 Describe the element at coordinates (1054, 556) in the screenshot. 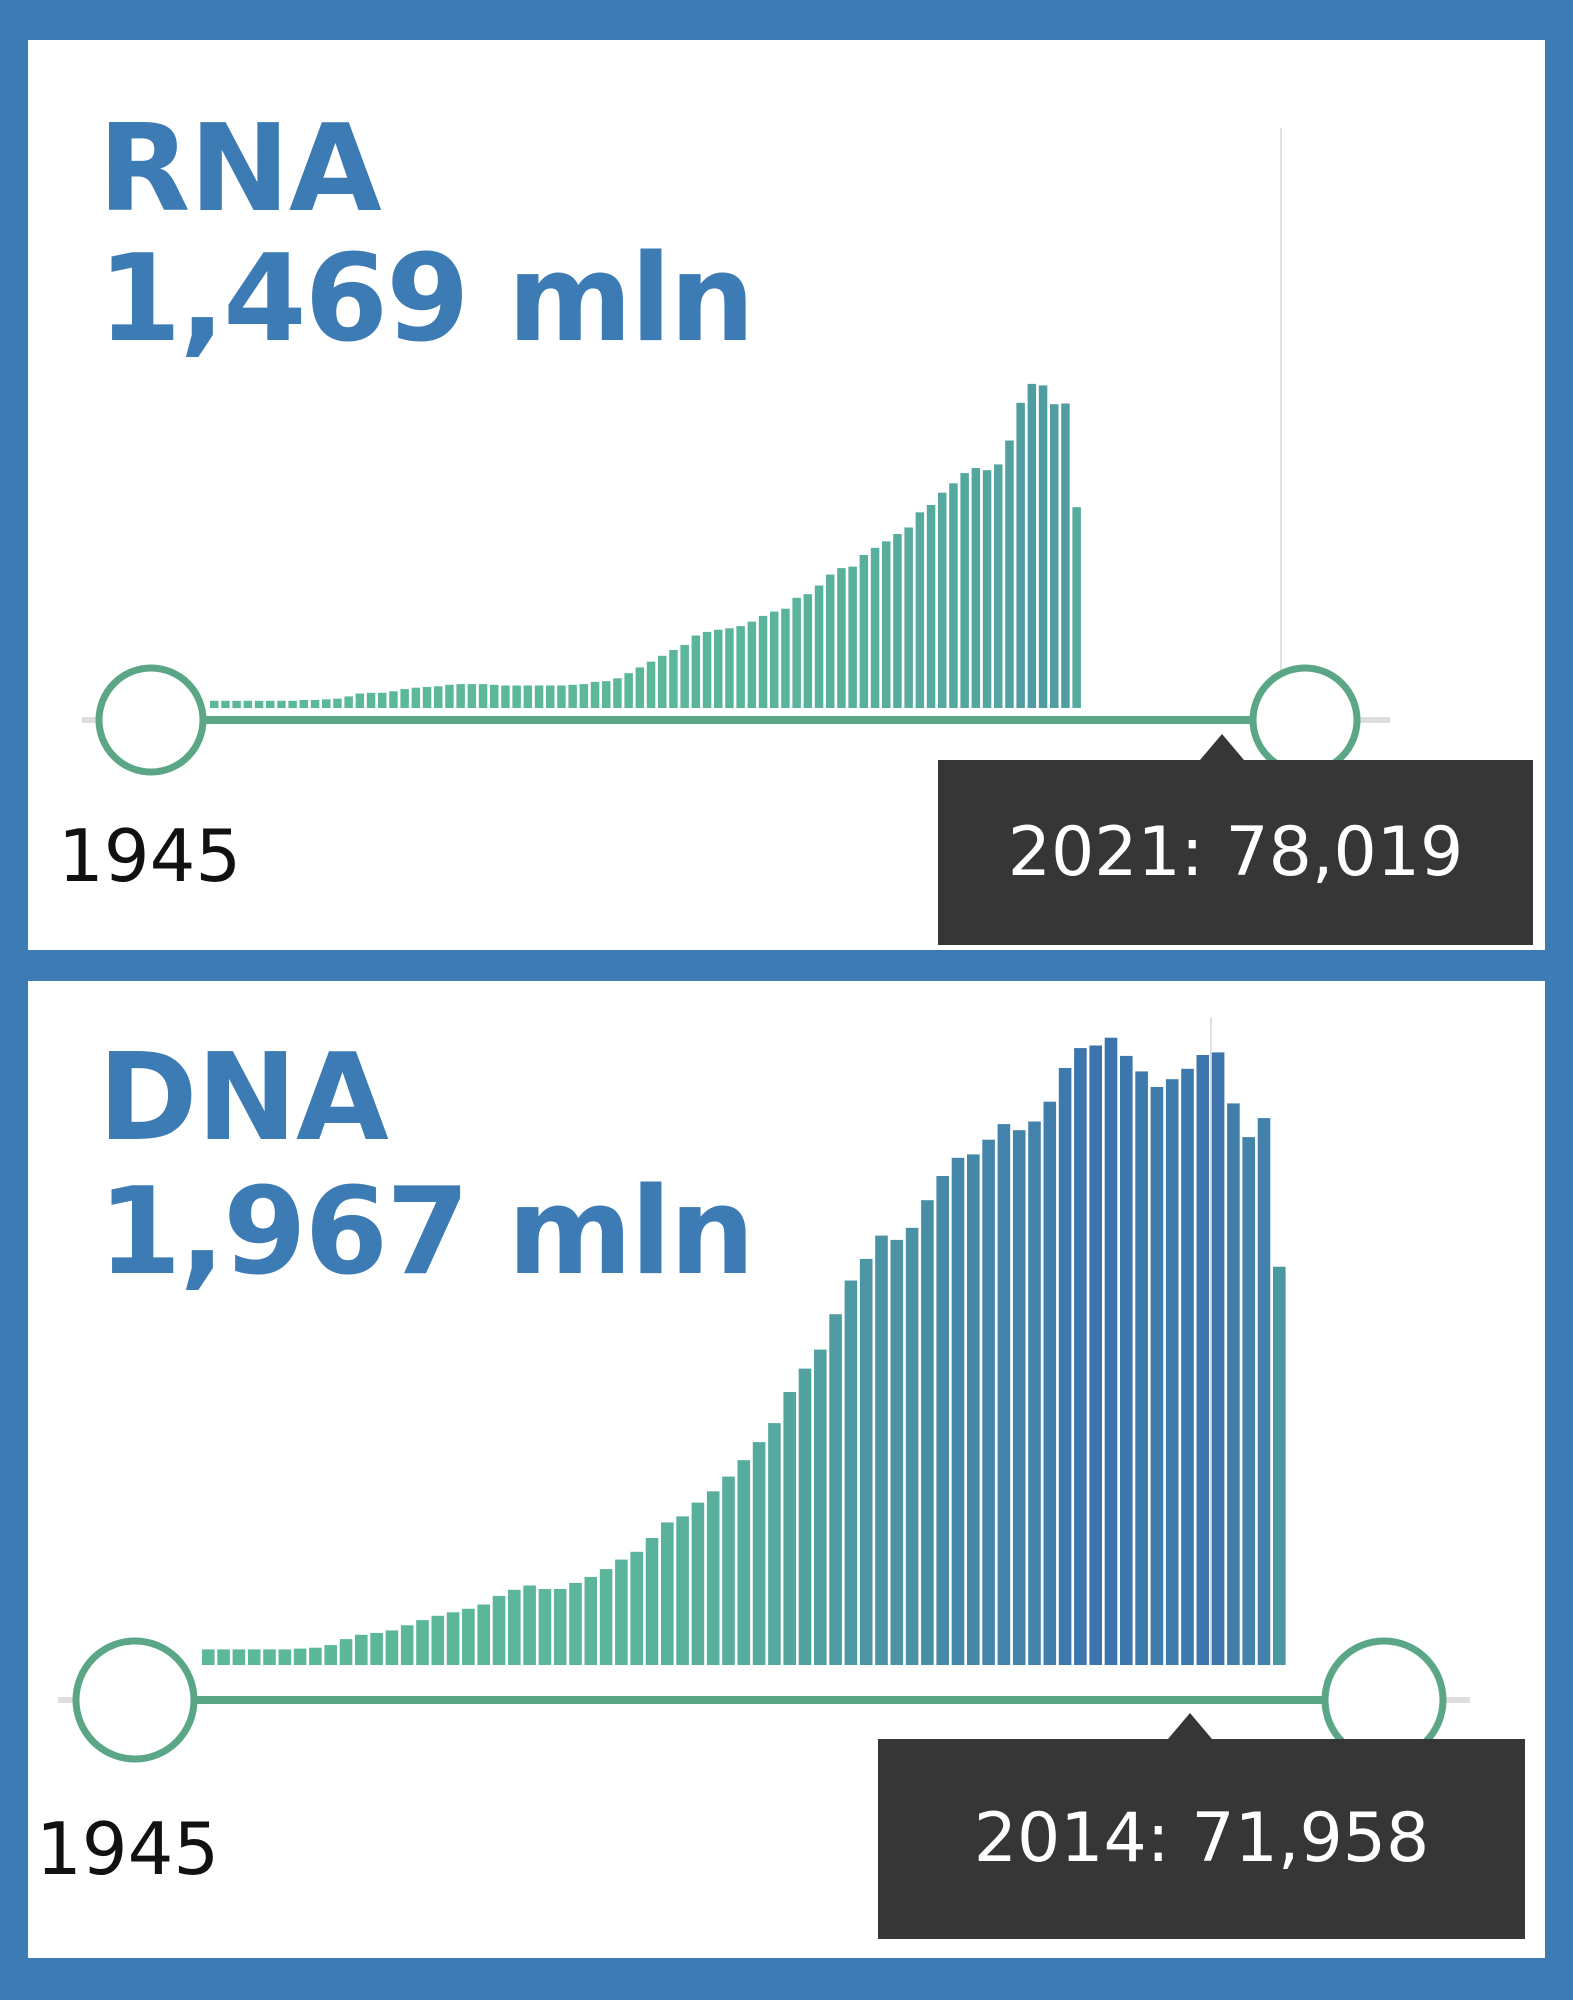

I see `bar-2020` at that location.